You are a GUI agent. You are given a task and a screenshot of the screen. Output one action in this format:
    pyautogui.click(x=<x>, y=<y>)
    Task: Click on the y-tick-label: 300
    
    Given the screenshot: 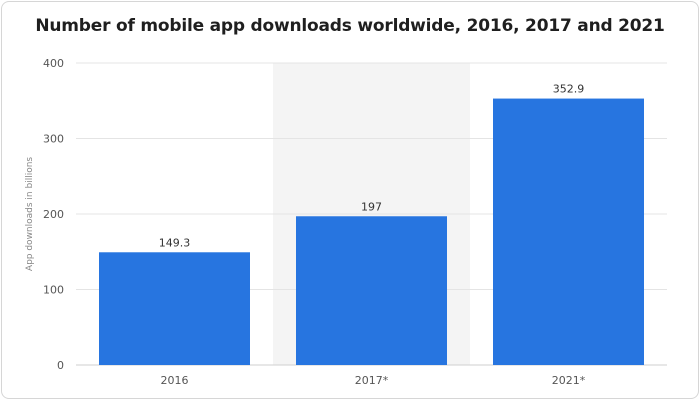 What is the action you would take?
    pyautogui.click(x=53, y=139)
    